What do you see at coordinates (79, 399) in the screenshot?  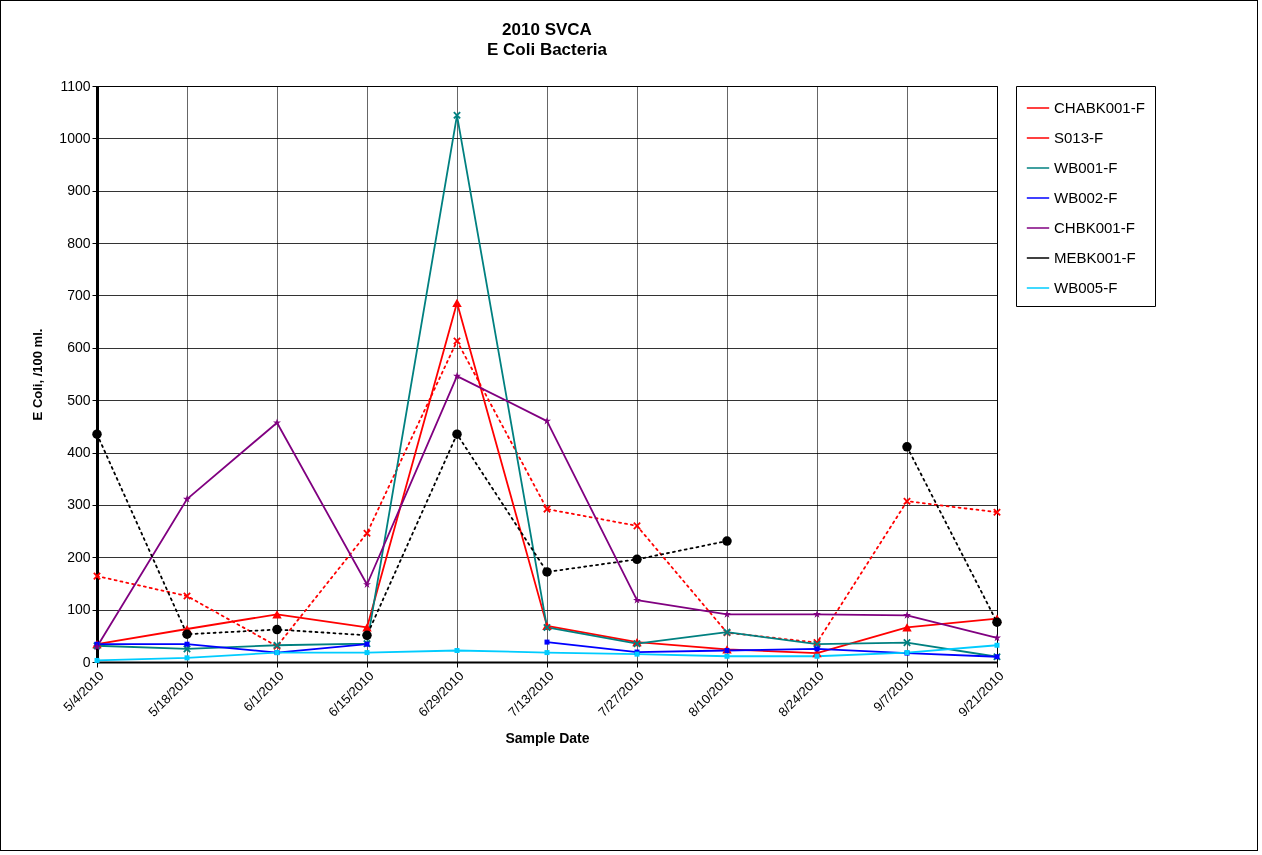 I see `y-tick-label: 500` at bounding box center [79, 399].